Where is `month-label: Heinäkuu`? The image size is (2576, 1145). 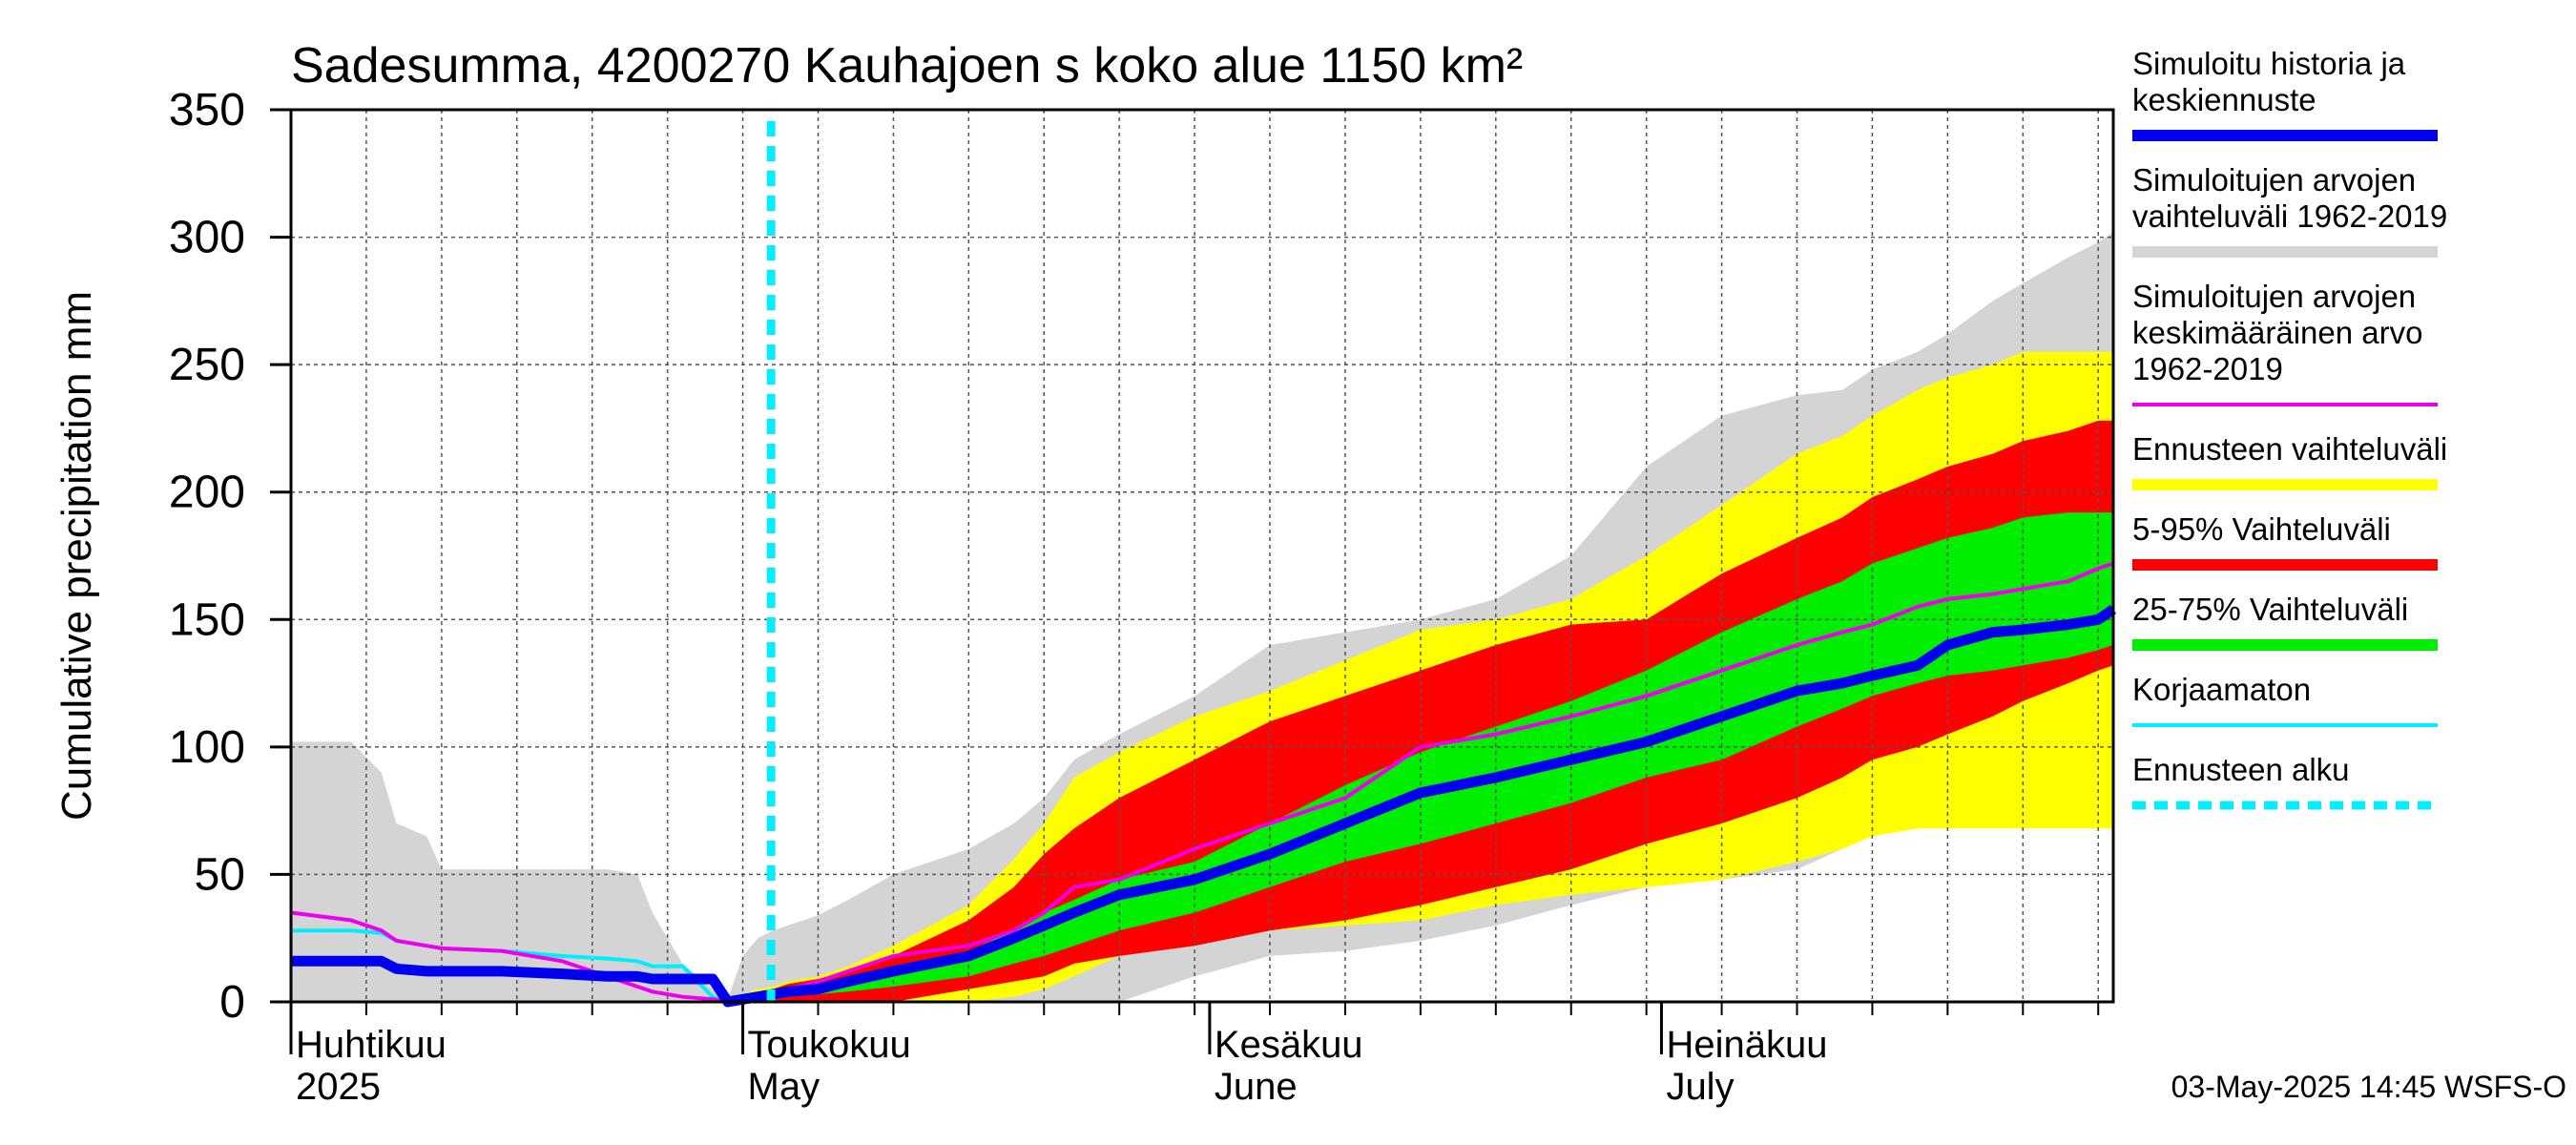
month-label: Heinäkuu is located at coordinates (1746, 1045).